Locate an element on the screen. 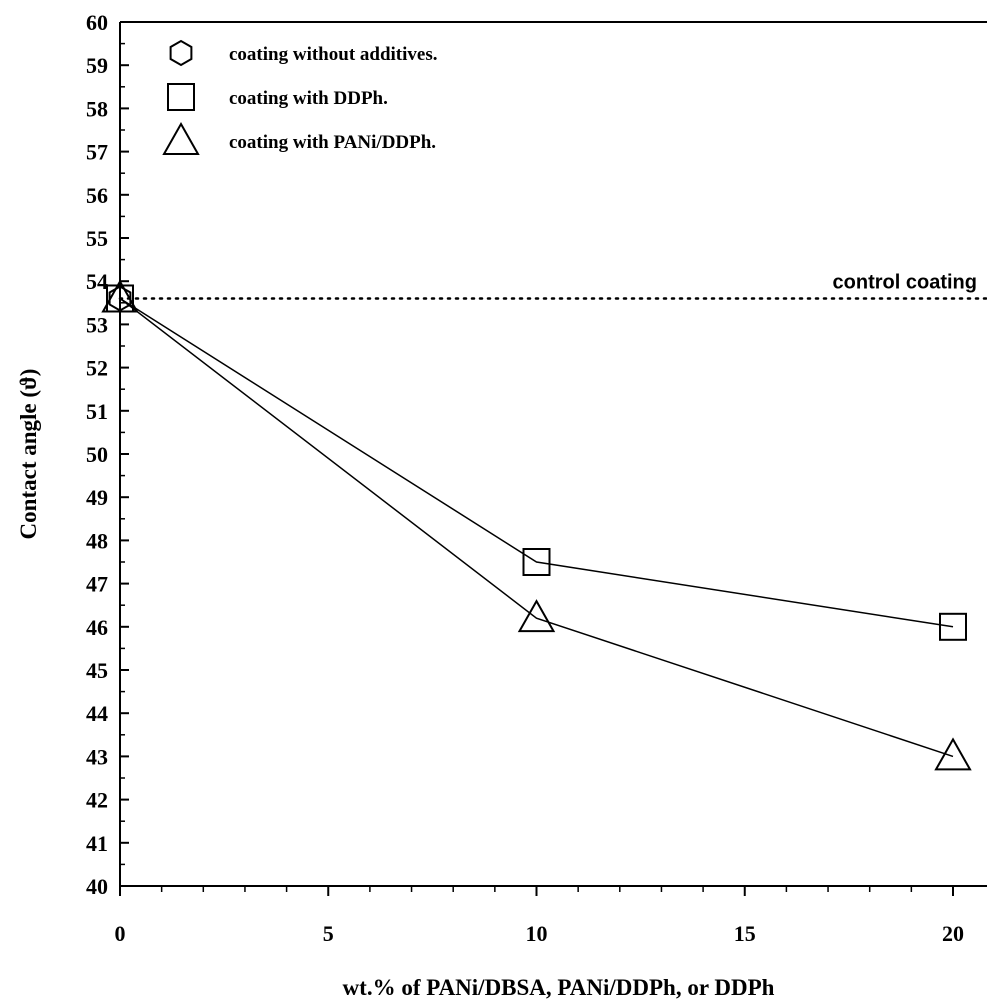 This screenshot has width=987, height=1008. y-tick-label: 60 is located at coordinates (97, 22).